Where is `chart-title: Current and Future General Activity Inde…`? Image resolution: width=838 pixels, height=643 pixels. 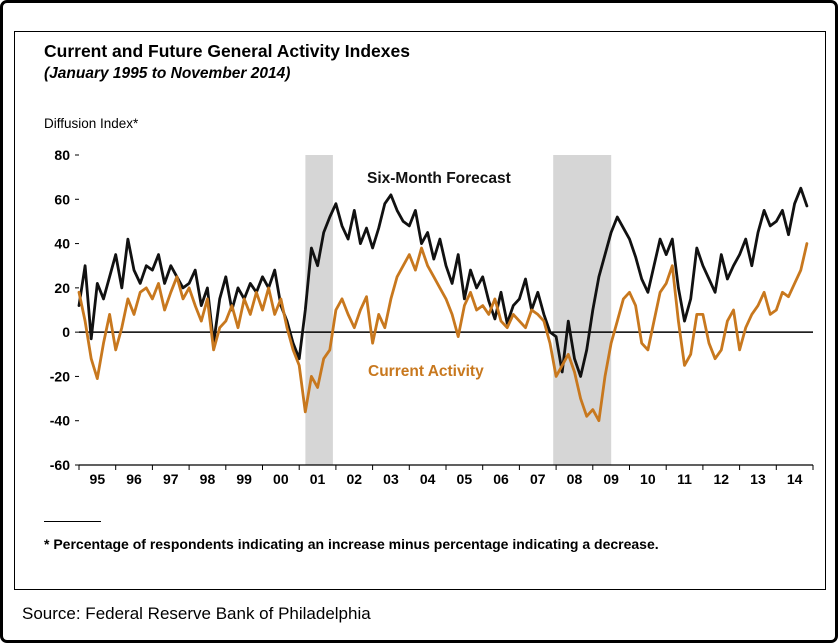
chart-title: Current and Future General Activity Inde… is located at coordinates (227, 51).